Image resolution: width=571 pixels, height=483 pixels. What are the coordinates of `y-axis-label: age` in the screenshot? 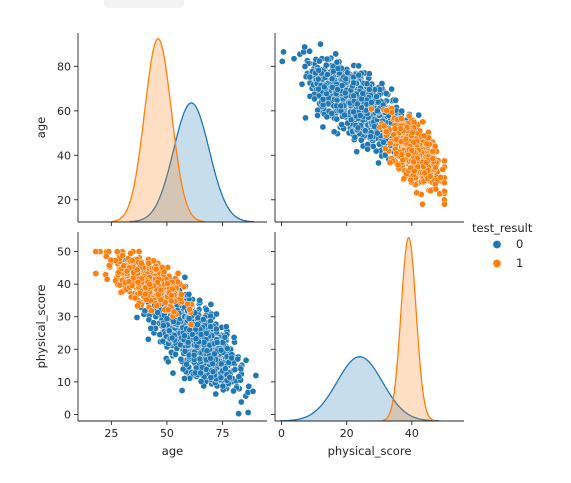 It's located at (41, 127).